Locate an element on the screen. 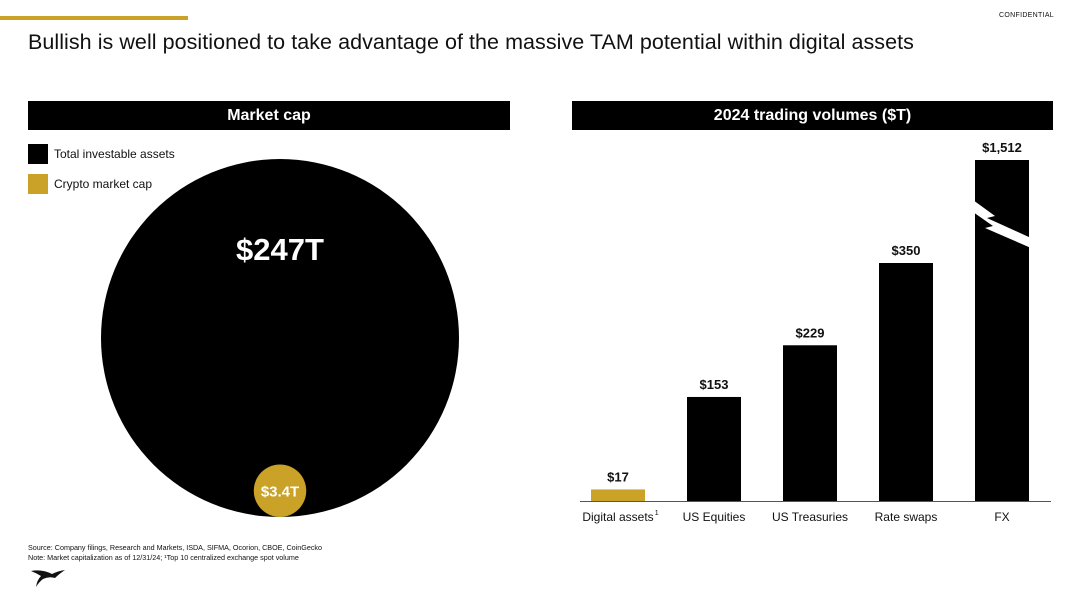 Image resolution: width=1080 pixels, height=609 pixels. legend-label: Total investable assets is located at coordinates (114, 154).